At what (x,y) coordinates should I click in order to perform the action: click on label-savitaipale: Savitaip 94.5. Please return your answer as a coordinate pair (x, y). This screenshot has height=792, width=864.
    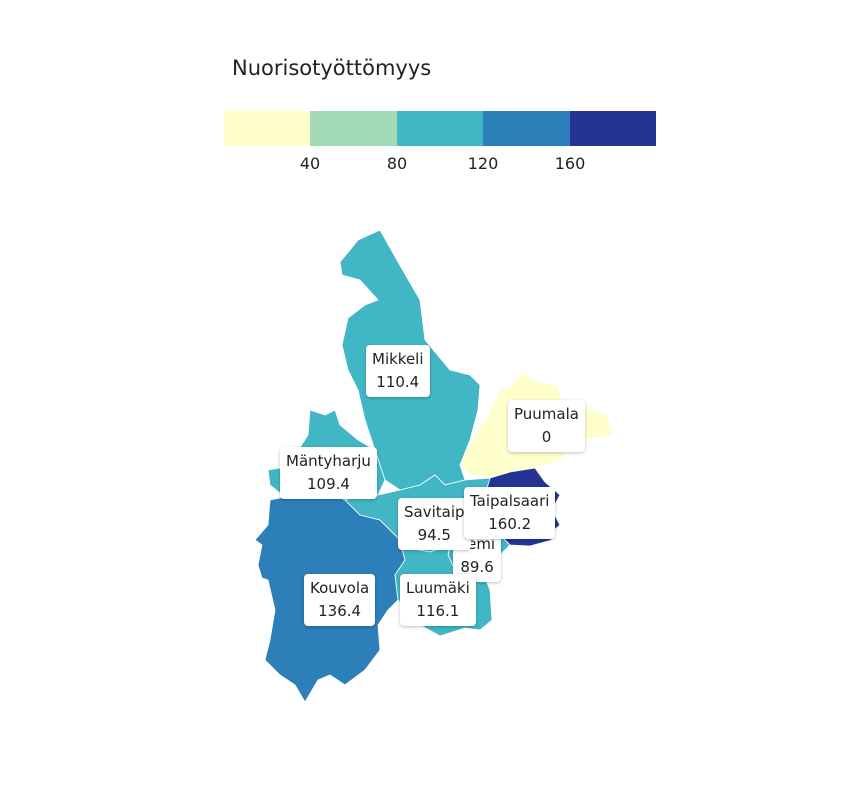
    Looking at the image, I should click on (434, 524).